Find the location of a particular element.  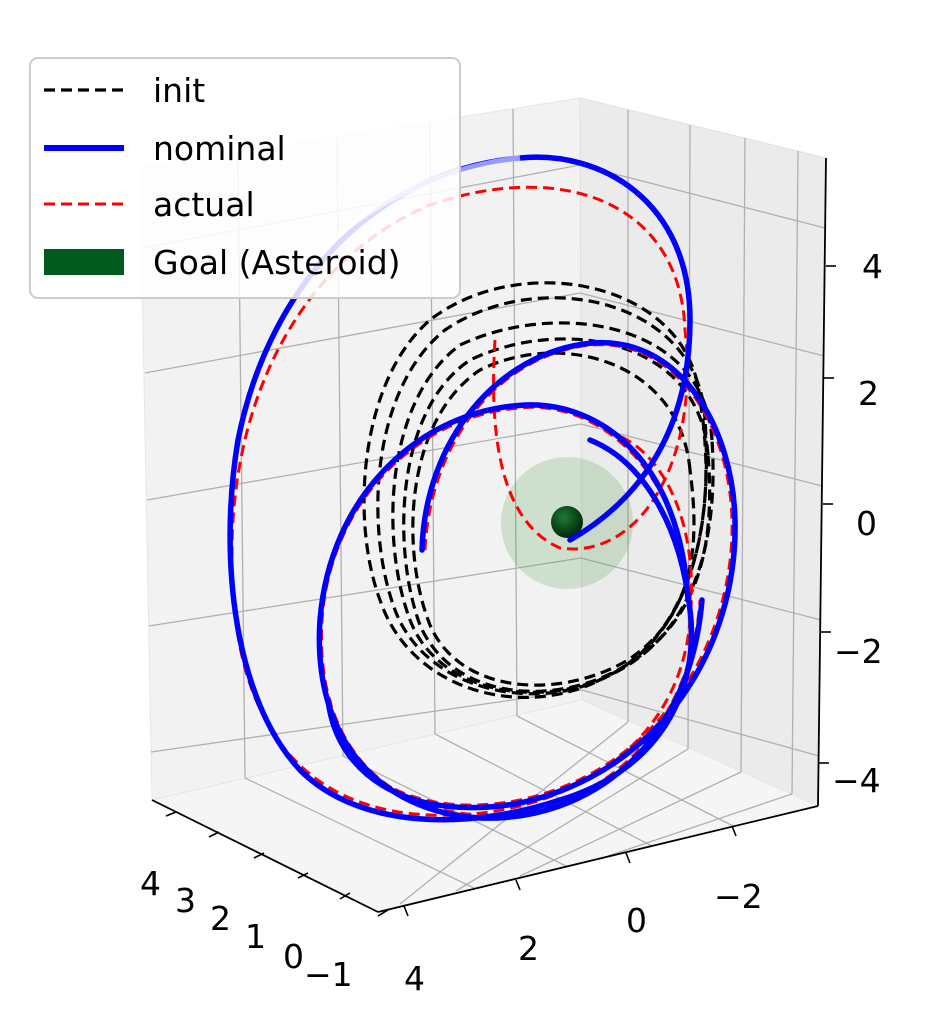

left-tick-label: 1 is located at coordinates (255, 936).